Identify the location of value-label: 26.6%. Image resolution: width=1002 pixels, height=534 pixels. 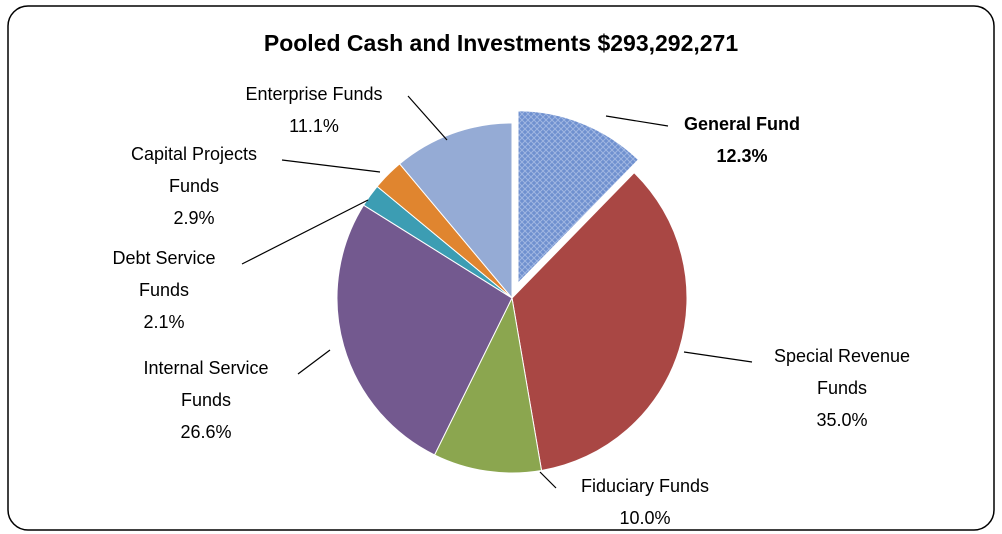
(206, 432).